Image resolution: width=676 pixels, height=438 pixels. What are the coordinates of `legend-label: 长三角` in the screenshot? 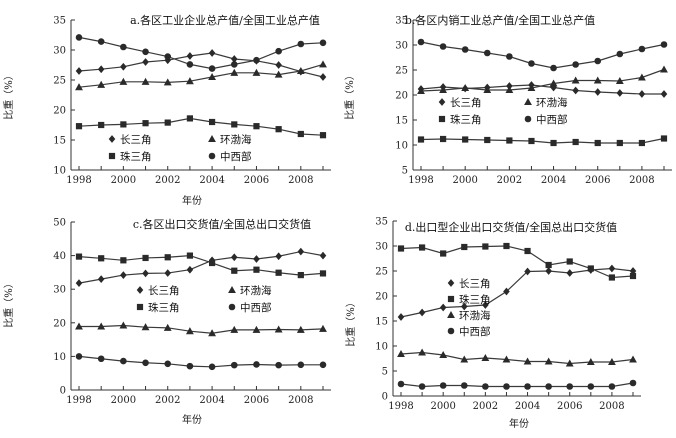 It's located at (164, 291).